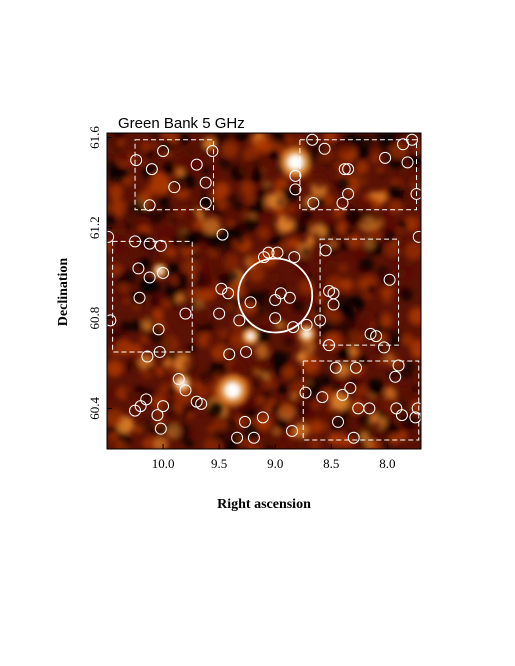 The height and width of the screenshot is (666, 515). I want to click on y-tick-label: 60.4, so click(94, 407).